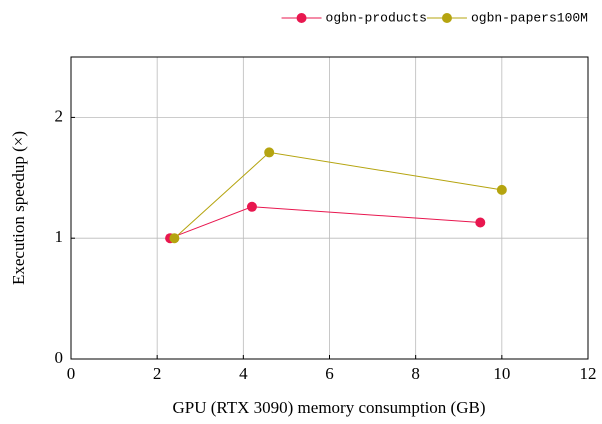  Describe the element at coordinates (329, 373) in the screenshot. I see `x-tick-label: 6` at that location.